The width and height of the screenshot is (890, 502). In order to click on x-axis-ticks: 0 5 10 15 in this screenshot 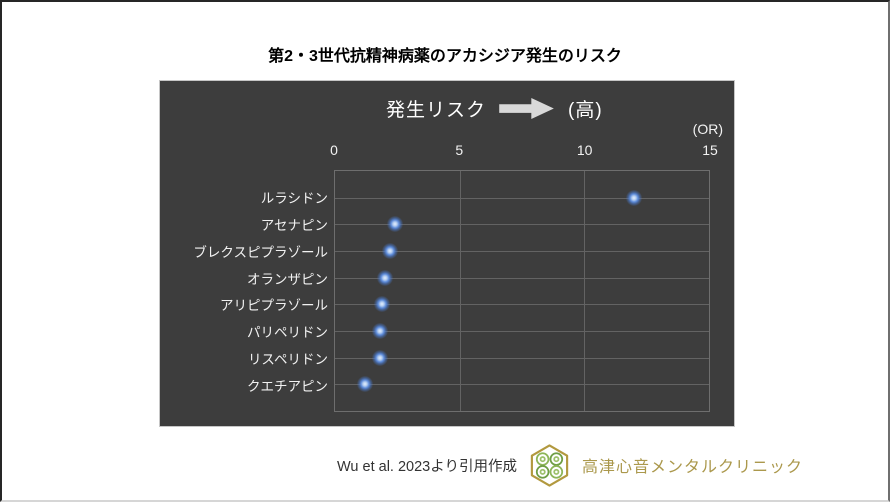, I will do `click(524, 151)`.